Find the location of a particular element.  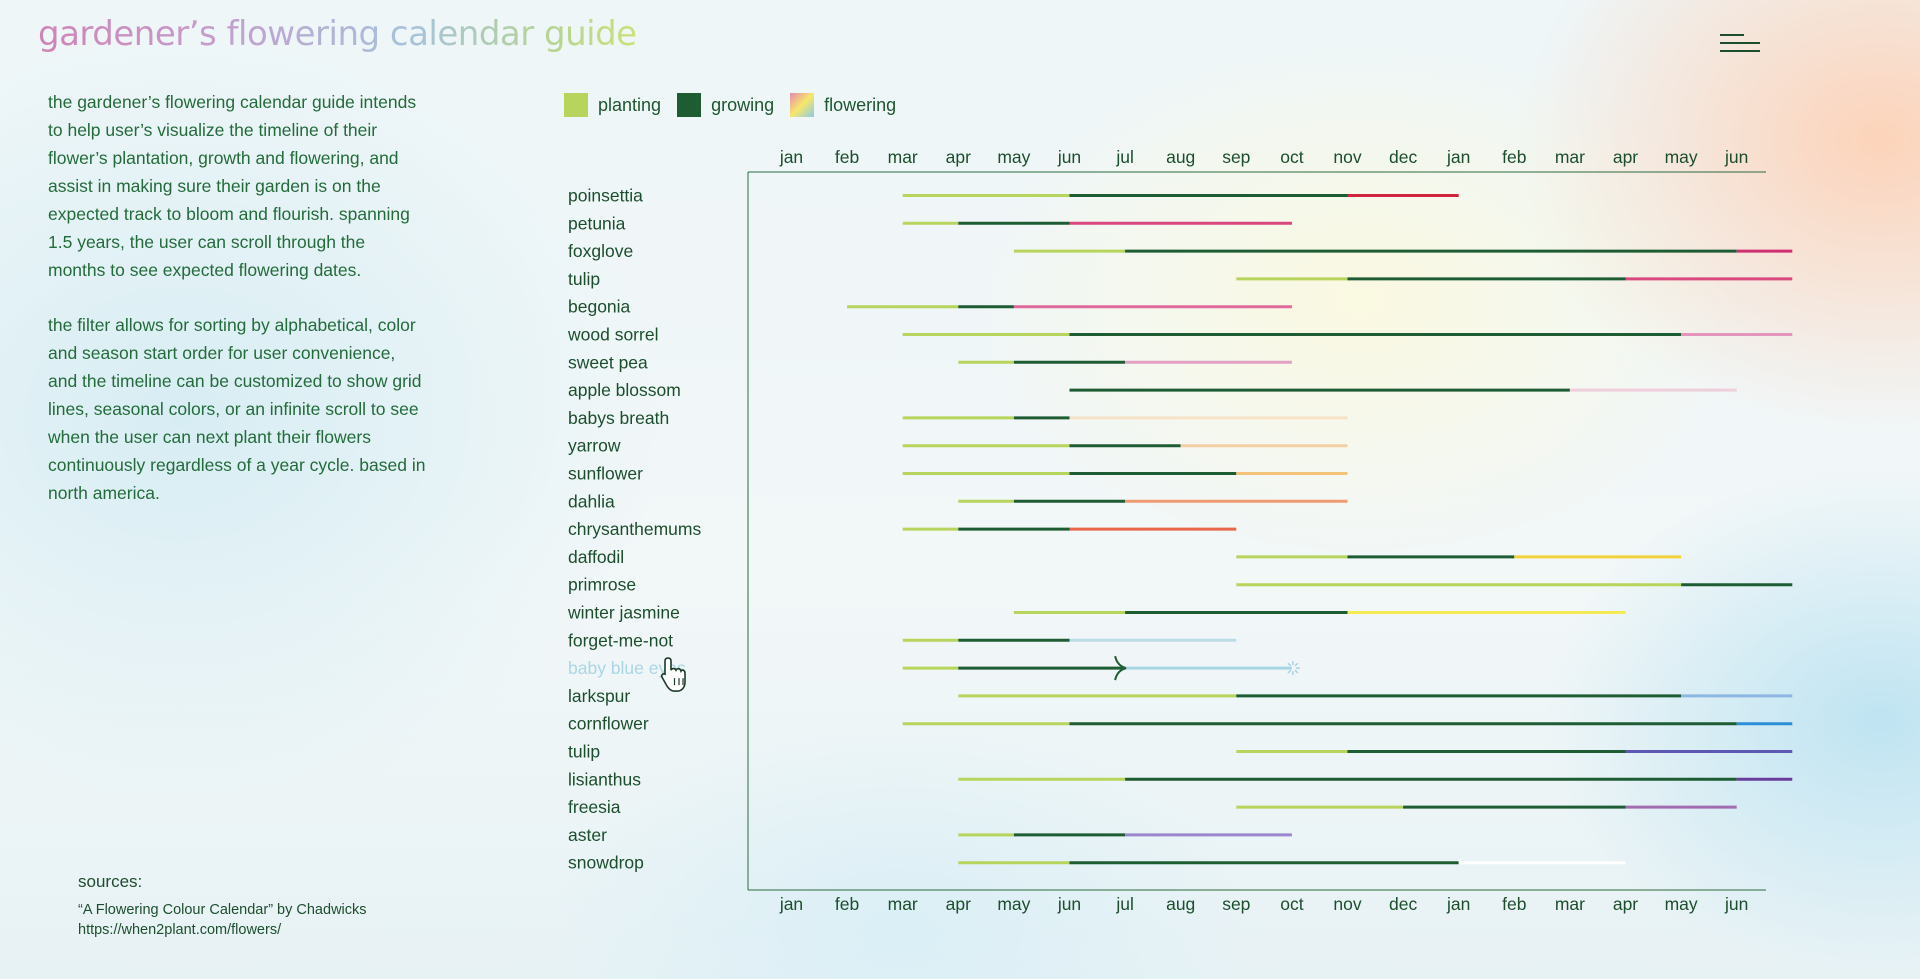

flower-label: wood sorrel is located at coordinates (612, 335).